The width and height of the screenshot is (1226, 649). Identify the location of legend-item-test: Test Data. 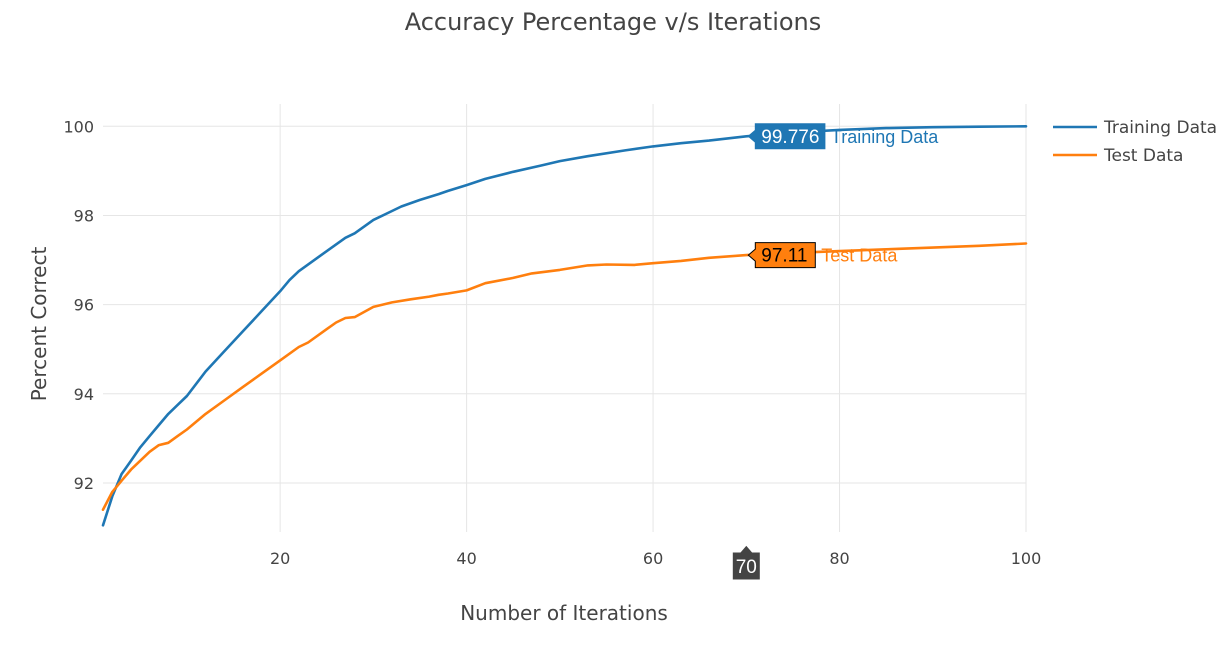
(1118, 156).